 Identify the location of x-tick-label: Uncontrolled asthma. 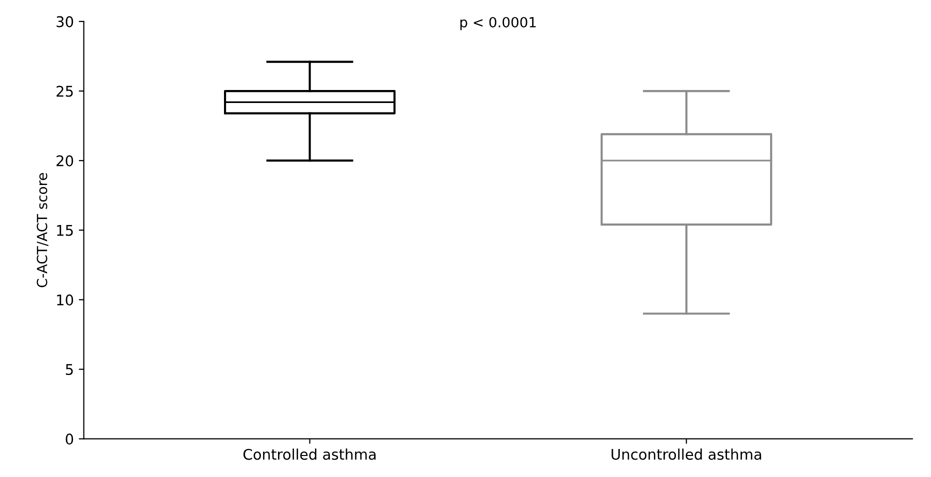
(687, 454).